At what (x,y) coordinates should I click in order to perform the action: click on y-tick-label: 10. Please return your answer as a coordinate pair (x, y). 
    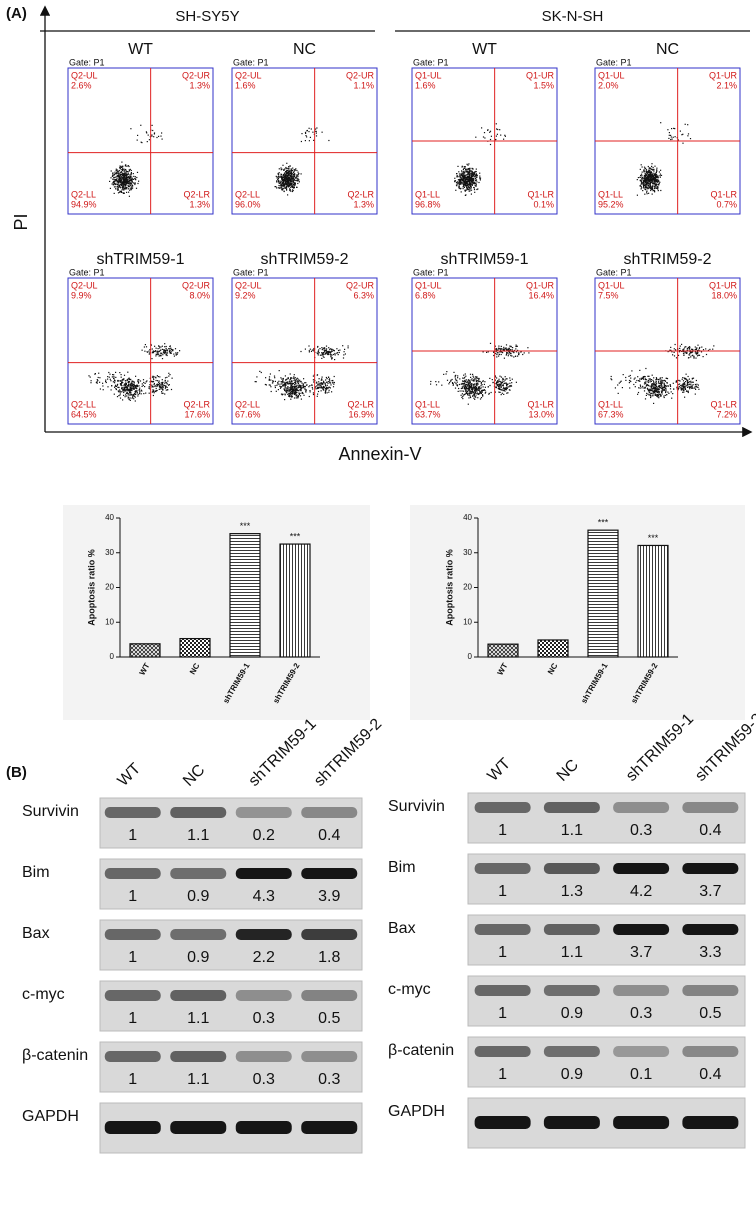
    Looking at the image, I should click on (109, 621).